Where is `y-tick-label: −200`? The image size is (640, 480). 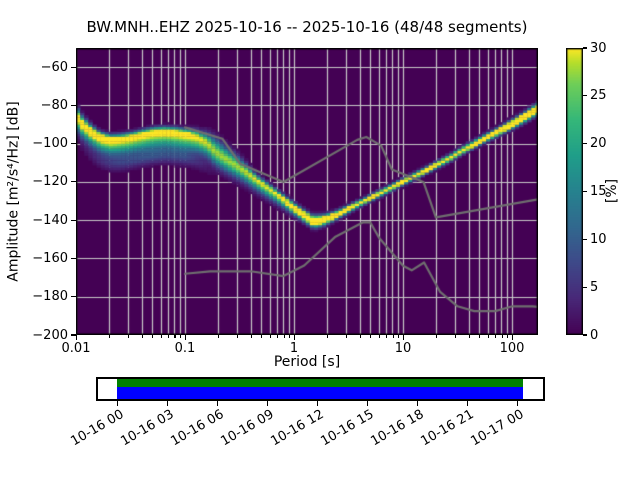
y-tick-label: −200 is located at coordinates (50, 335).